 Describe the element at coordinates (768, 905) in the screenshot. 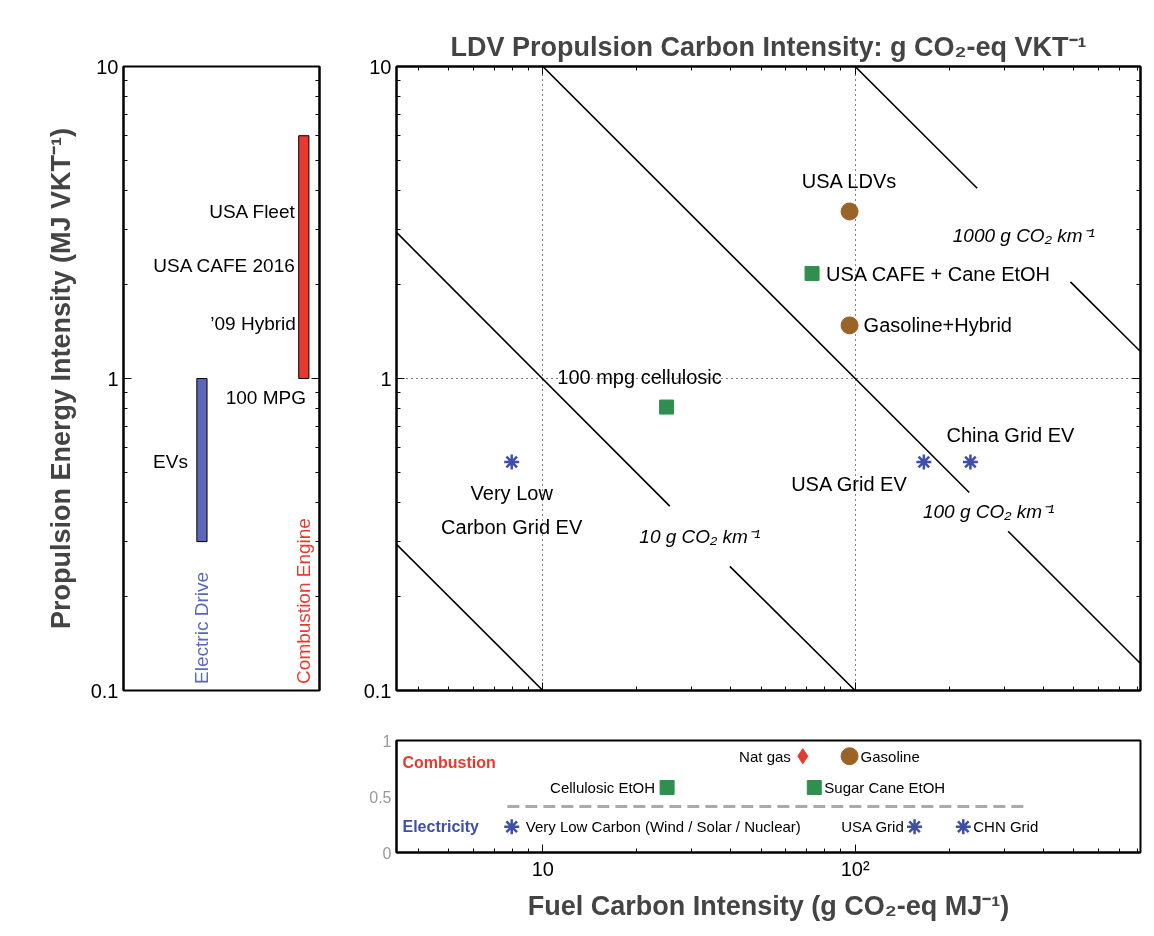

I see `x-axis-title: Fuel Carbon Intensity (g CO₂-eq MJ⁻¹)` at that location.